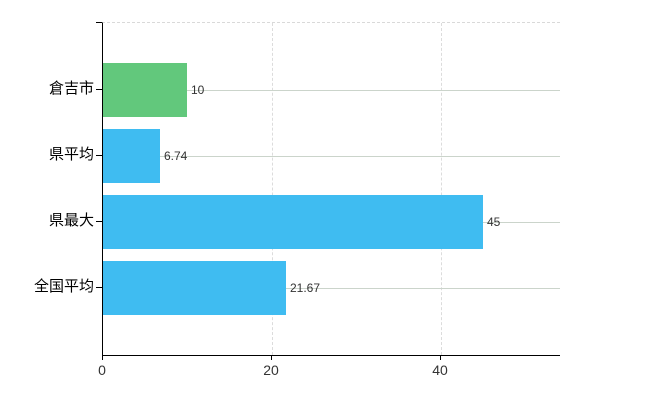 Image resolution: width=650 pixels, height=400 pixels. I want to click on bar-value-label: 6.74, so click(176, 156).